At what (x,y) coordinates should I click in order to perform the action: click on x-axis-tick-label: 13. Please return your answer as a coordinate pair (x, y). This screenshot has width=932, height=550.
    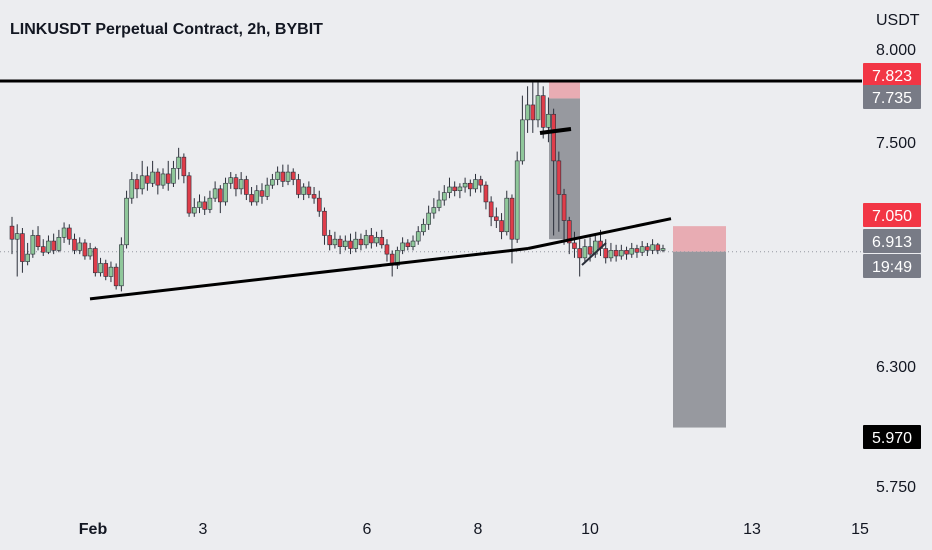
    Looking at the image, I should click on (752, 529).